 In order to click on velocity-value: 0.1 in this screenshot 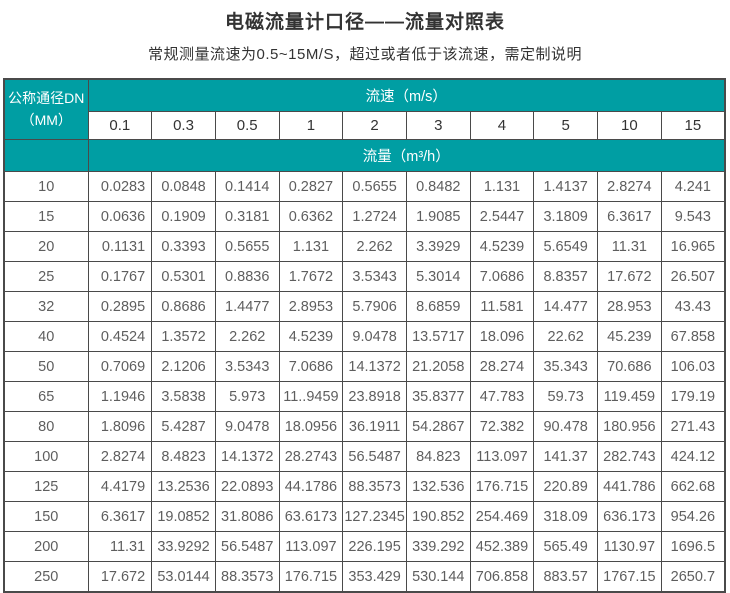, I will do `click(120, 125)`.